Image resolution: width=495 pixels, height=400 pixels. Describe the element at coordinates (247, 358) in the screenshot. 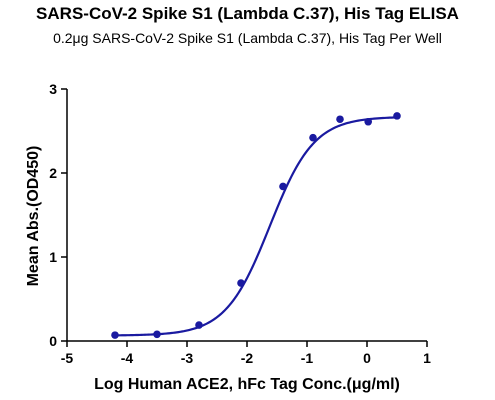

I see `x-tick-label: -2` at that location.